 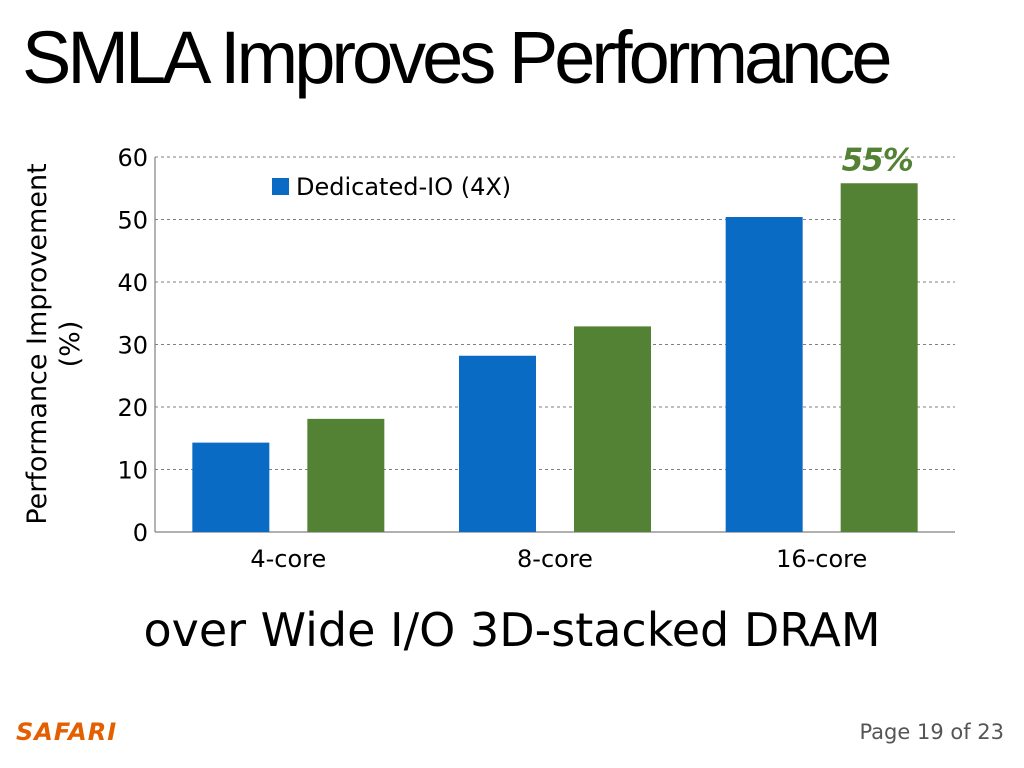 What do you see at coordinates (288, 559) in the screenshot?
I see `x-tick-label: 4-core` at bounding box center [288, 559].